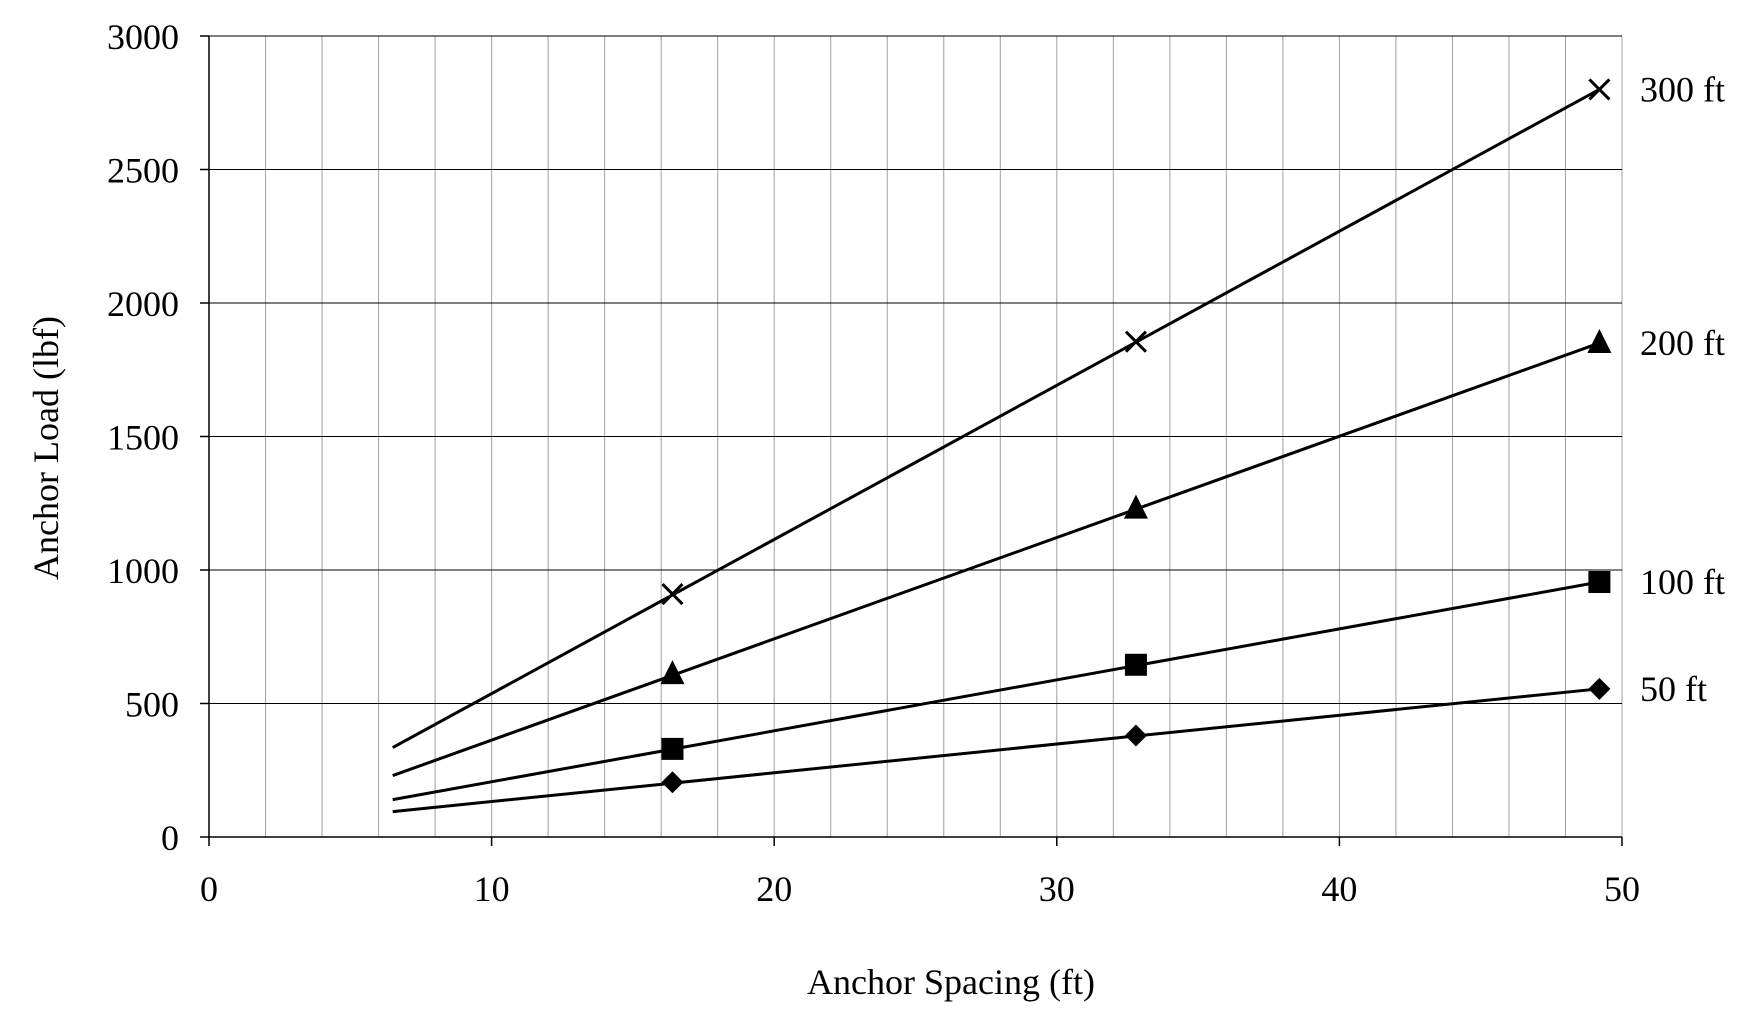 Image resolution: width=1752 pixels, height=1034 pixels. Describe the element at coordinates (492, 889) in the screenshot. I see `x-tick-label: 10` at that location.